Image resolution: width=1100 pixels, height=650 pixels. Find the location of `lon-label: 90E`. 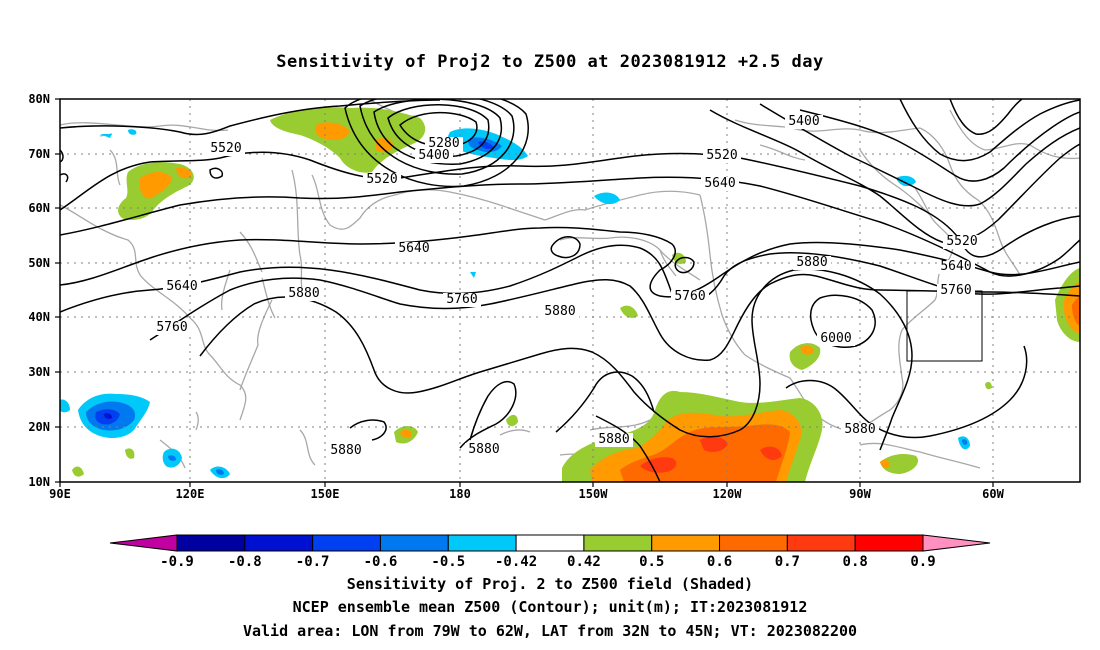

lon-label: 90E is located at coordinates (60, 494).